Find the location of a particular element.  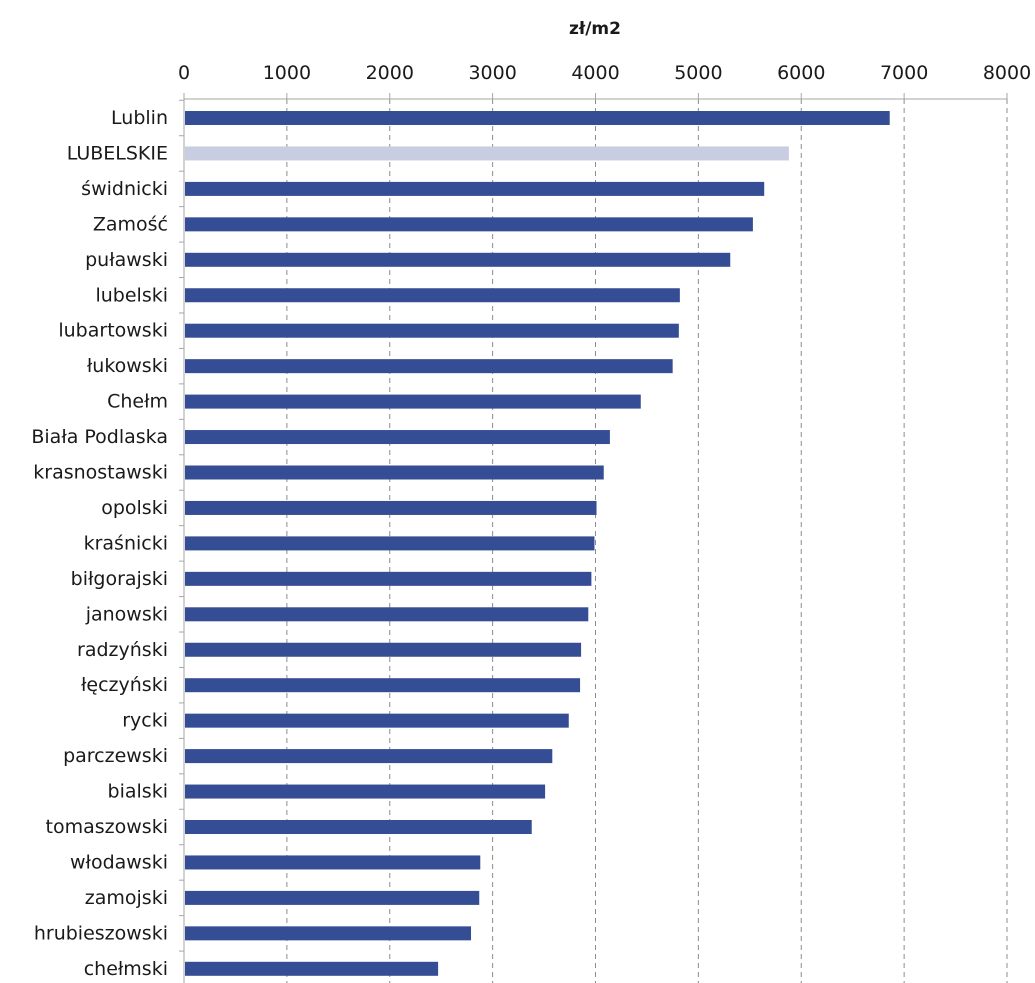

category-label-23: hrubieszowski is located at coordinates (101, 933).